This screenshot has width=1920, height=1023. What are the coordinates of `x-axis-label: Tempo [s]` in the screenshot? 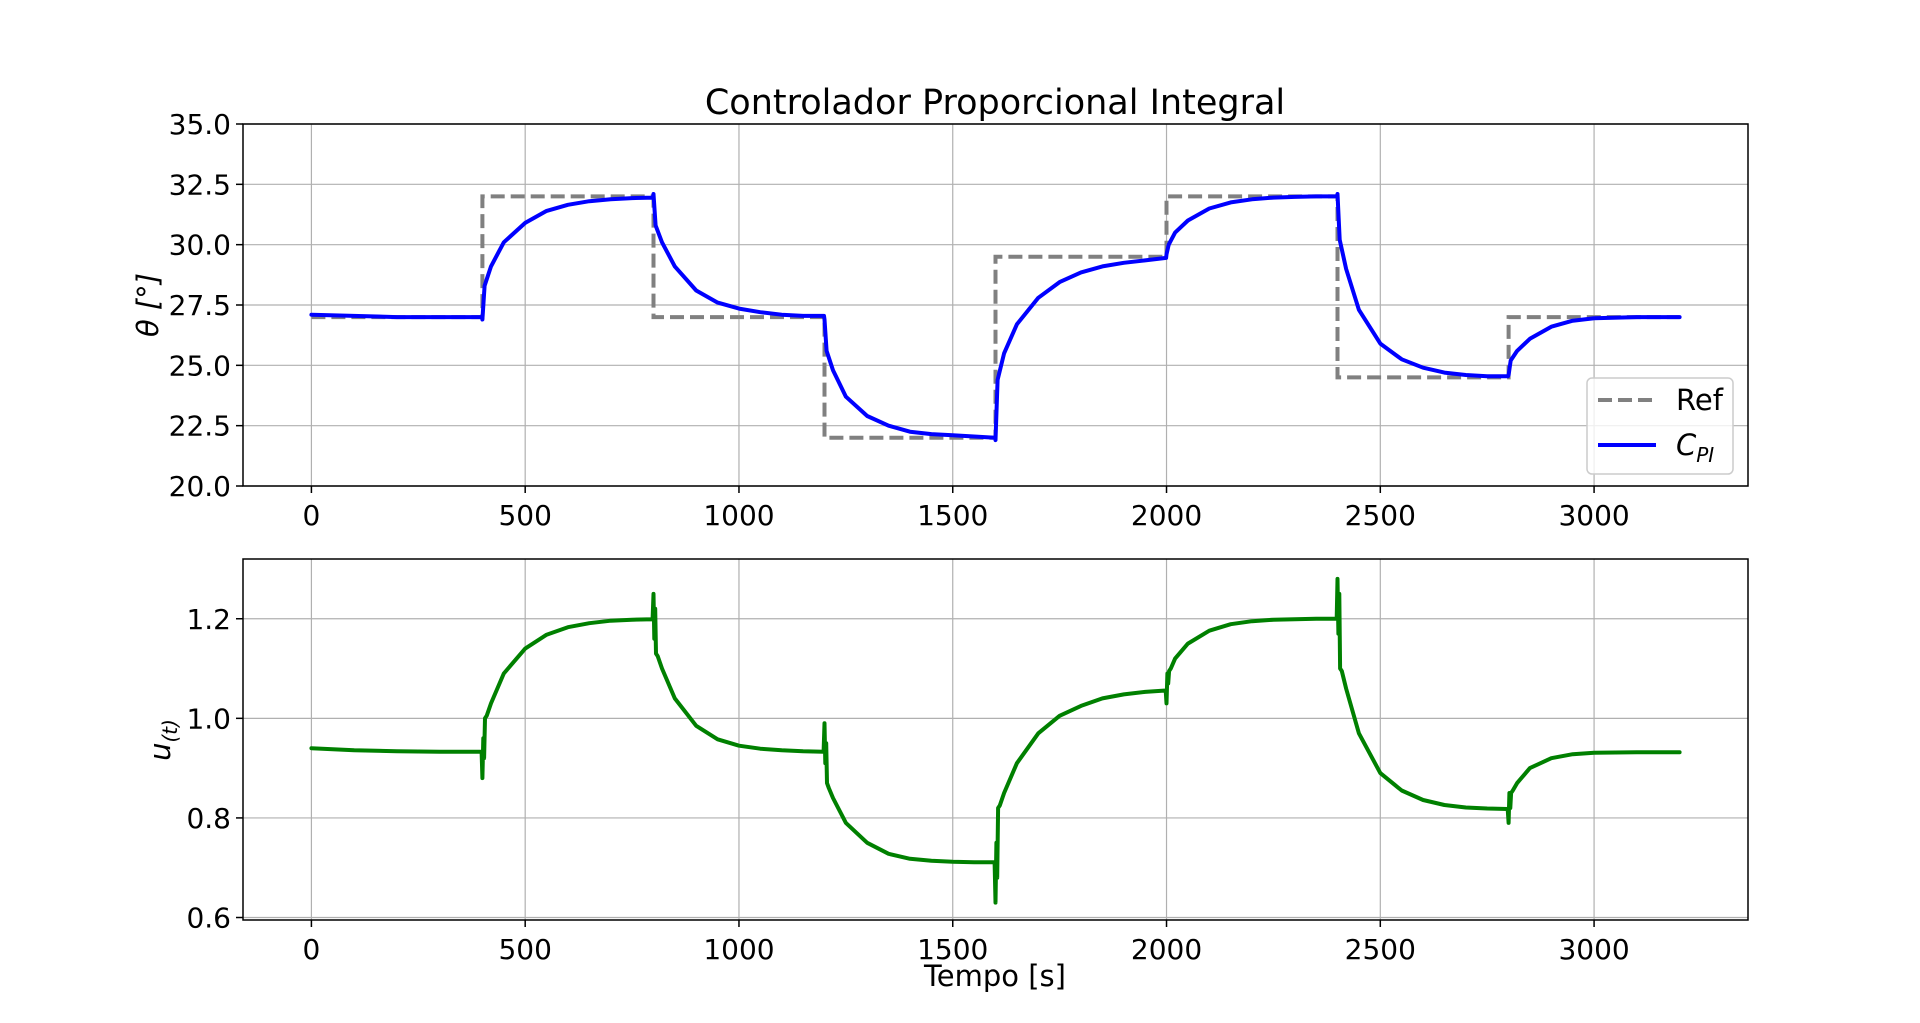 It's located at (994, 976).